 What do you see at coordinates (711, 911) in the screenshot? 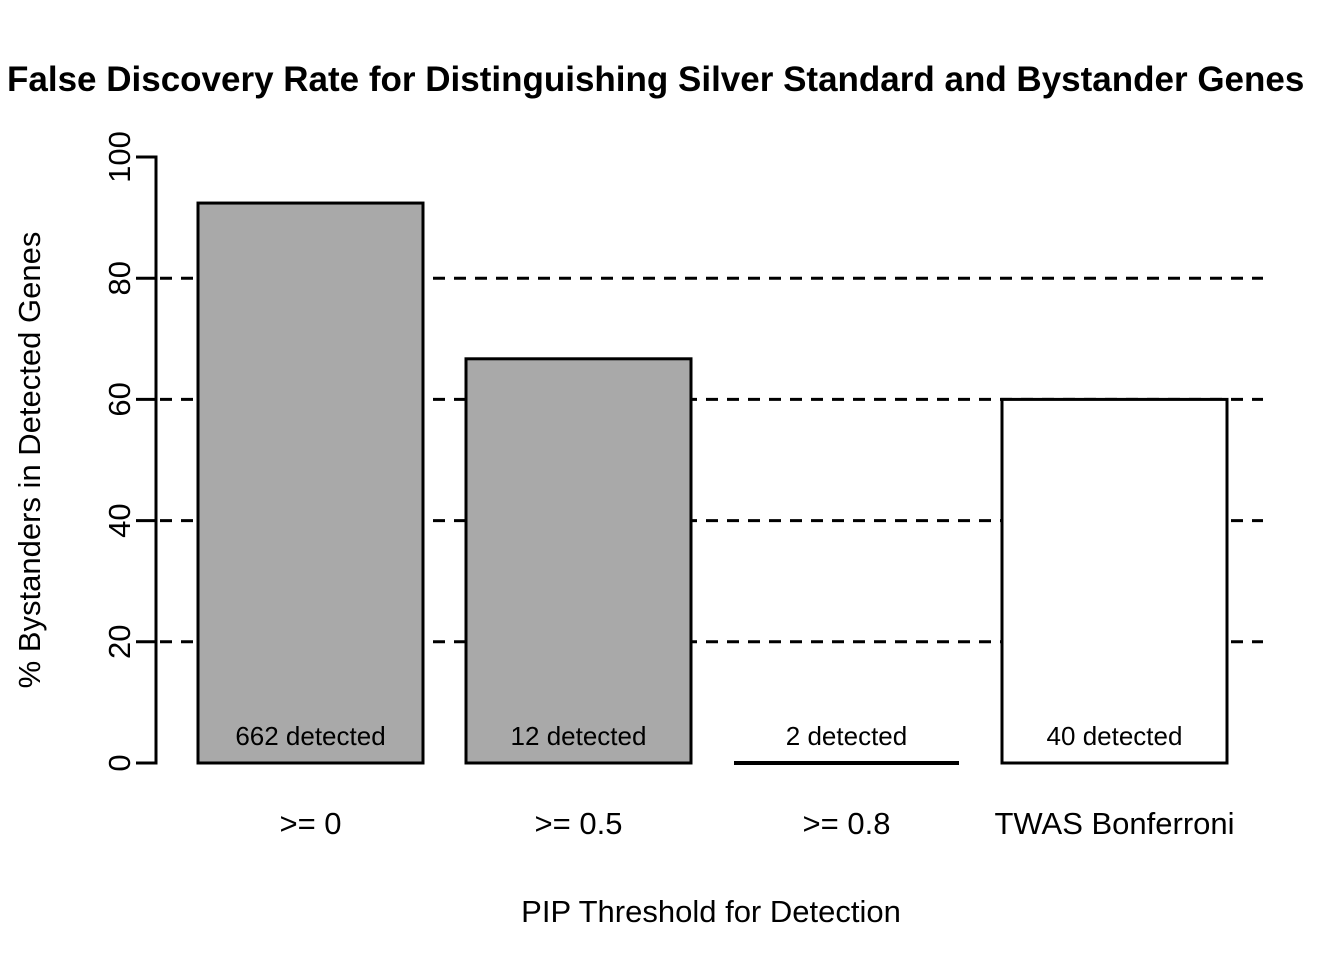
I see `x-axis-title: PIP Threshold for Detection` at bounding box center [711, 911].